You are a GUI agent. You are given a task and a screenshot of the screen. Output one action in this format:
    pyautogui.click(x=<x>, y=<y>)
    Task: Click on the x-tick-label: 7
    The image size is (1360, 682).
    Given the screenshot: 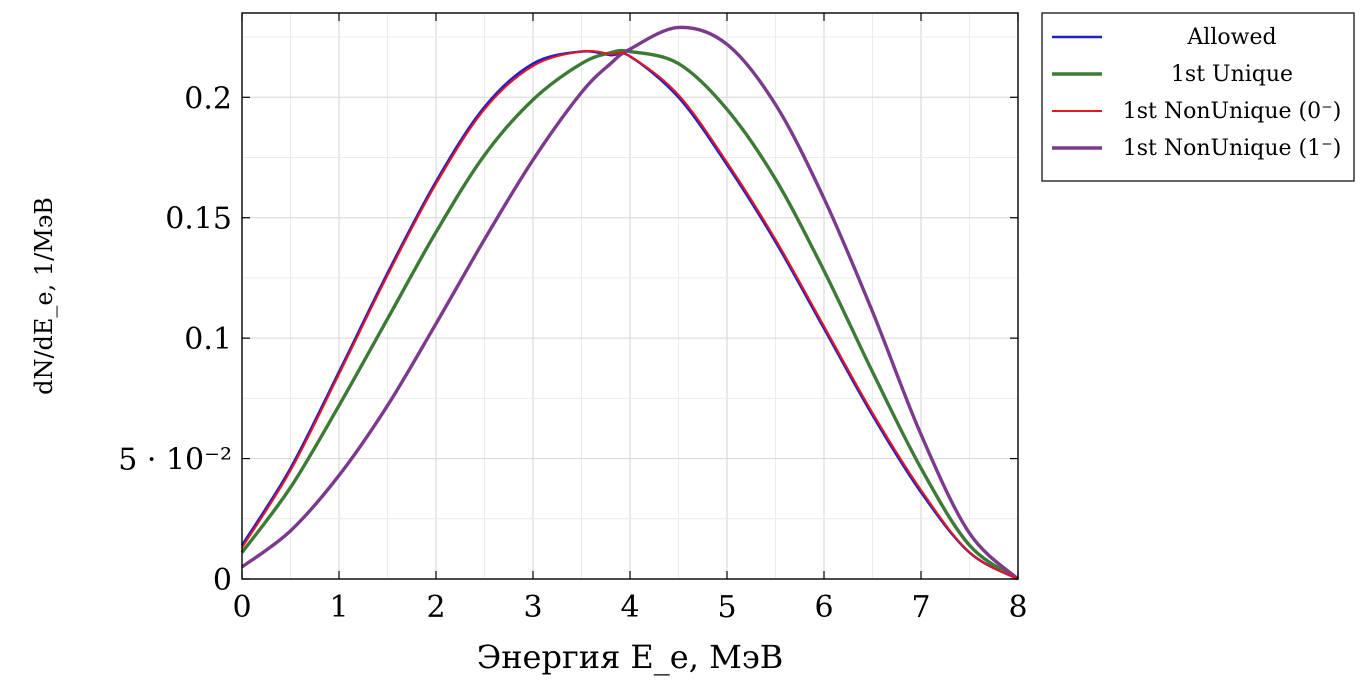 What is the action you would take?
    pyautogui.click(x=920, y=607)
    